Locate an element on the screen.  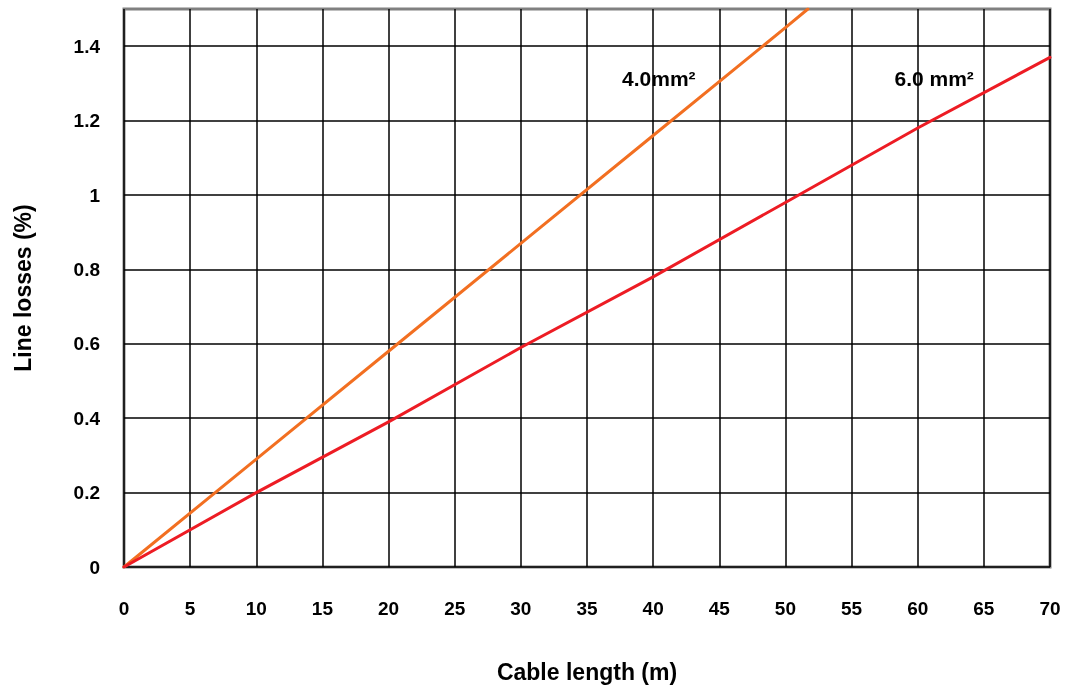
x-tick-label: 40 is located at coordinates (653, 608).